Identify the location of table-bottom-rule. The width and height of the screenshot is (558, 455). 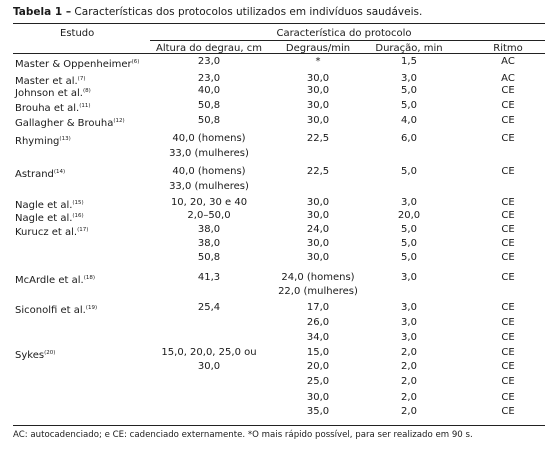
(279, 425).